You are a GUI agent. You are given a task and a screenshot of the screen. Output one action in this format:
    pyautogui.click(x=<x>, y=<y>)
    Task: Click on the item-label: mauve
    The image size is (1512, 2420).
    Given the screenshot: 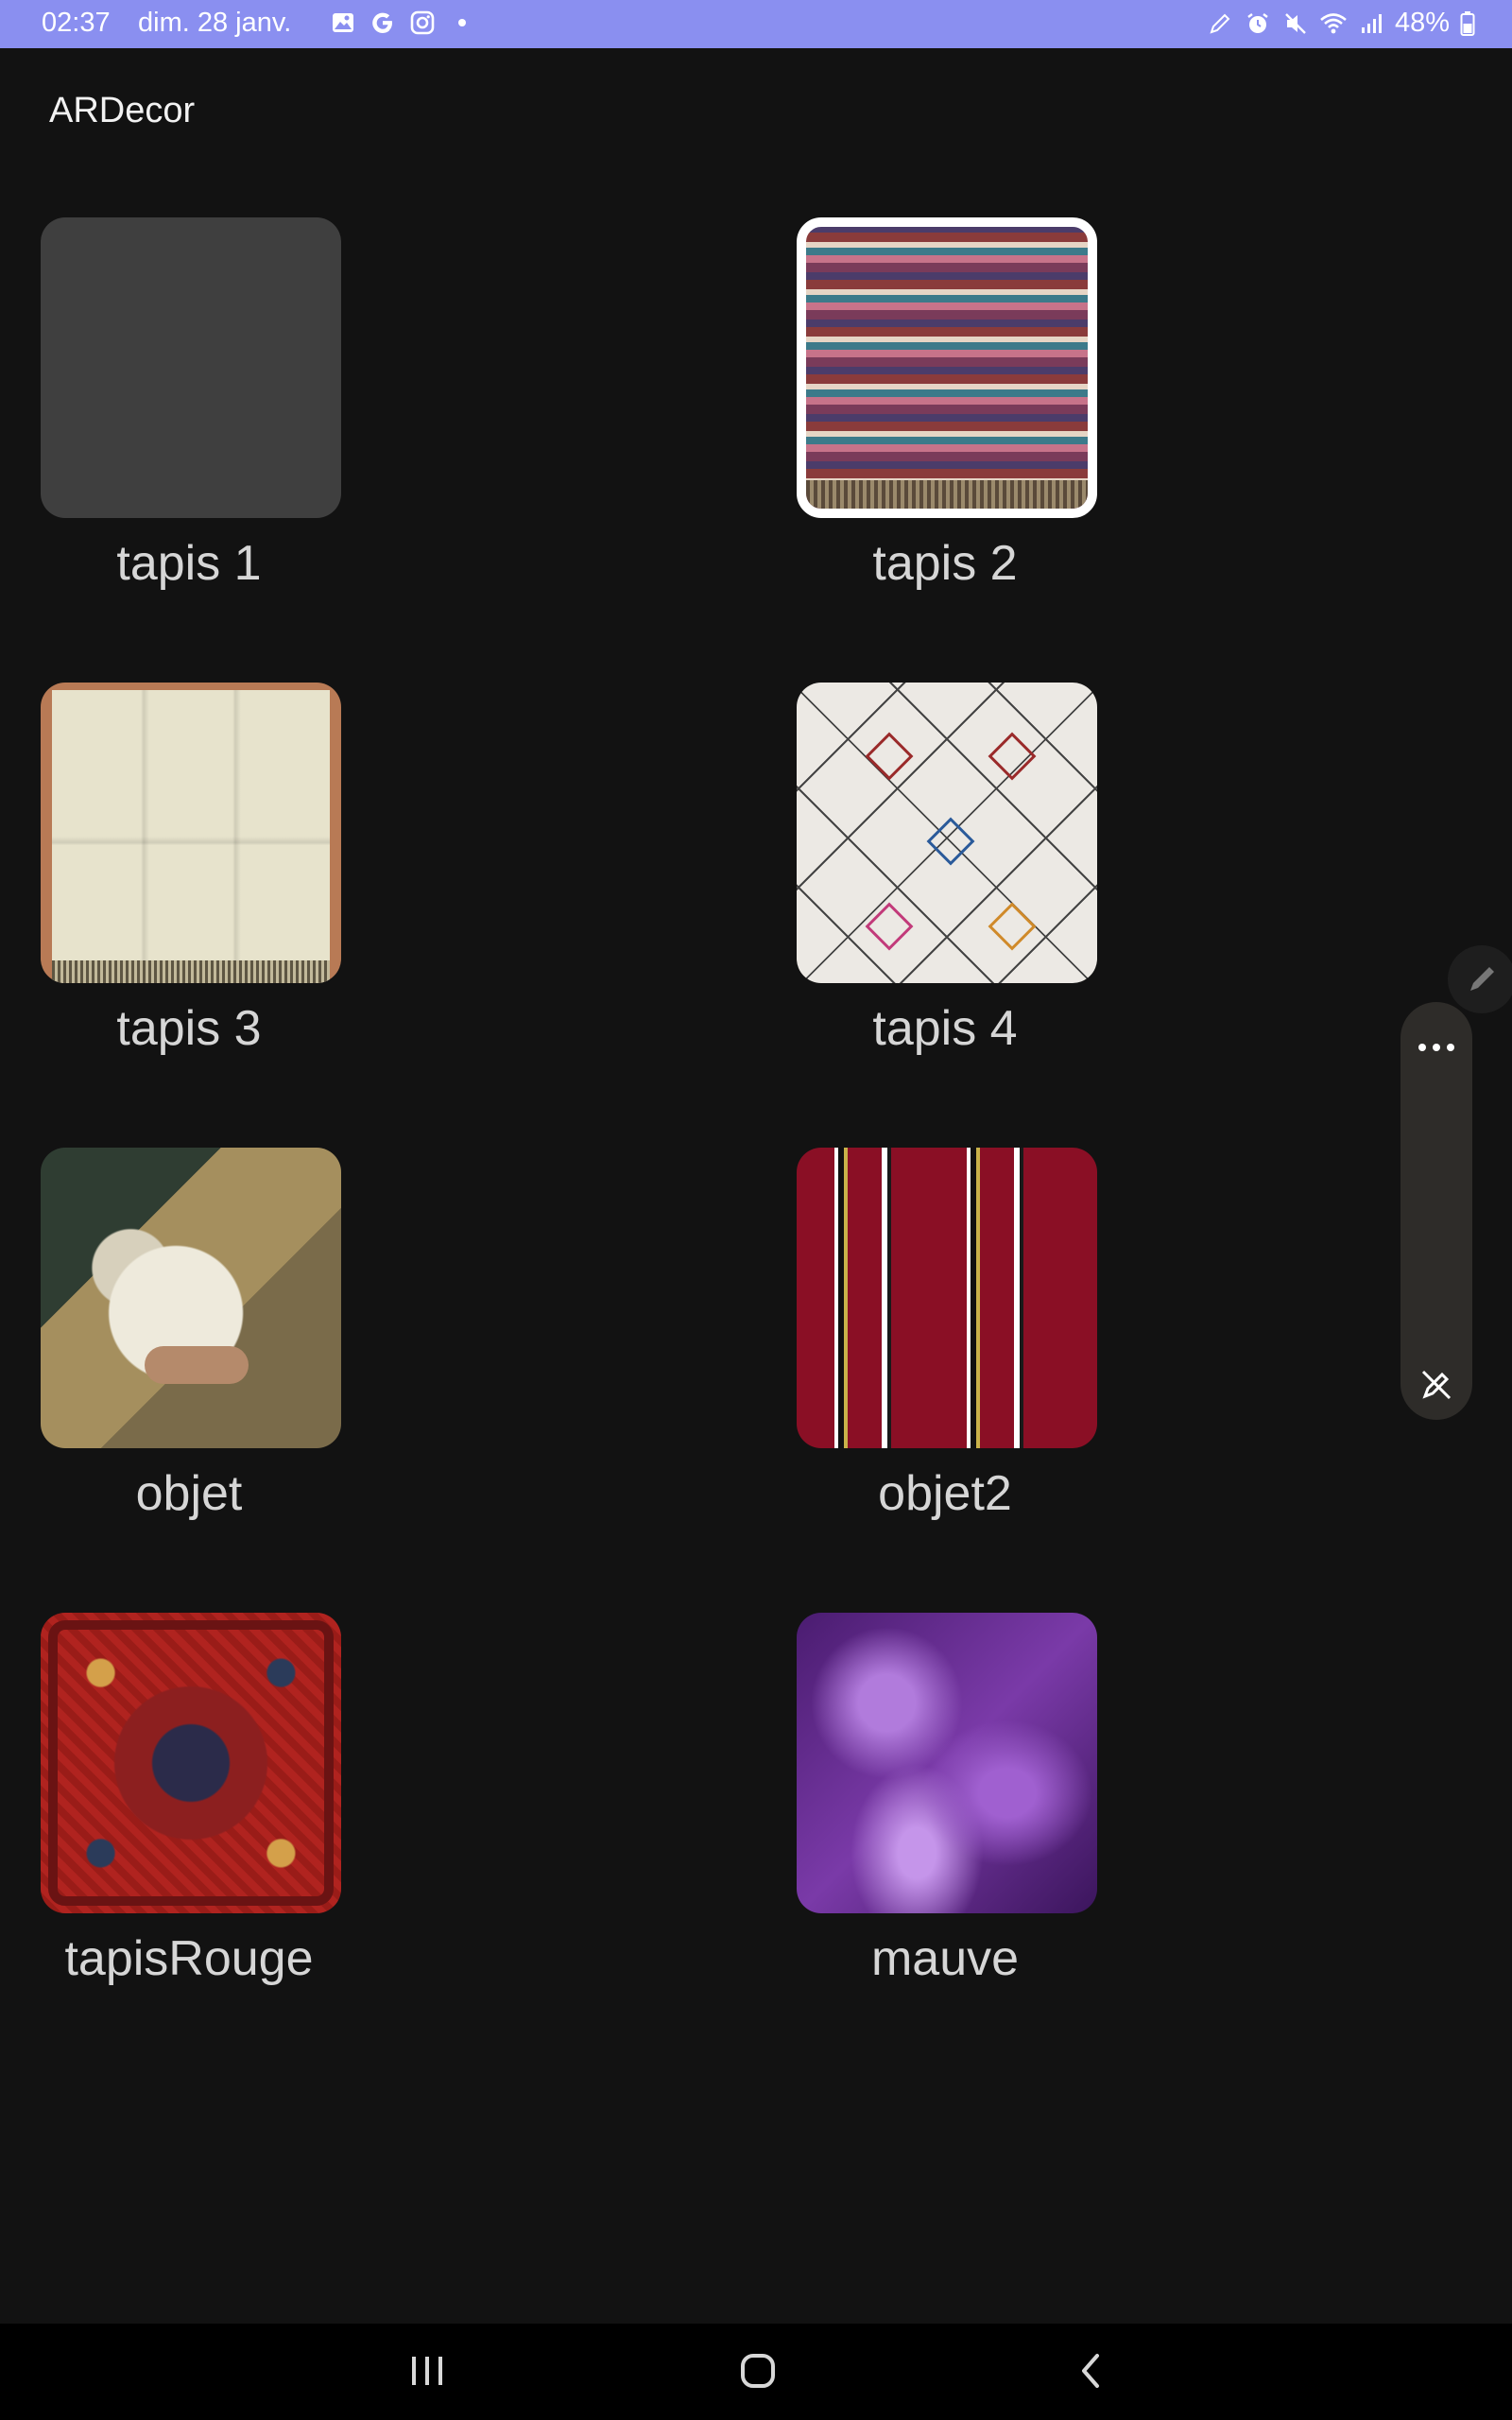 What is the action you would take?
    pyautogui.click(x=945, y=1958)
    